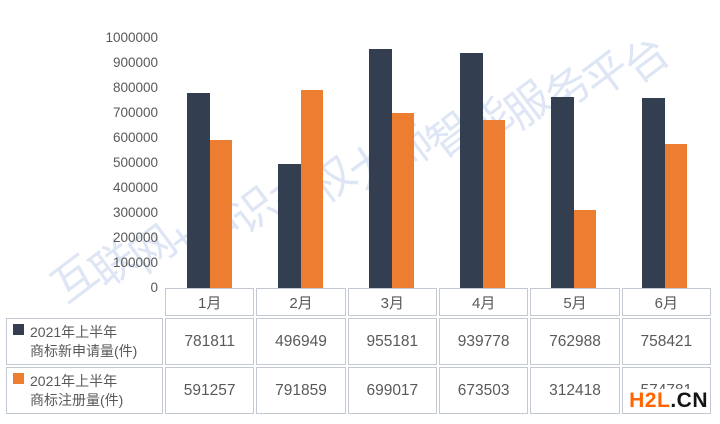 This screenshot has height=424, width=720. Describe the element at coordinates (135, 162) in the screenshot. I see `y-axis-tick-label: 500000` at that location.